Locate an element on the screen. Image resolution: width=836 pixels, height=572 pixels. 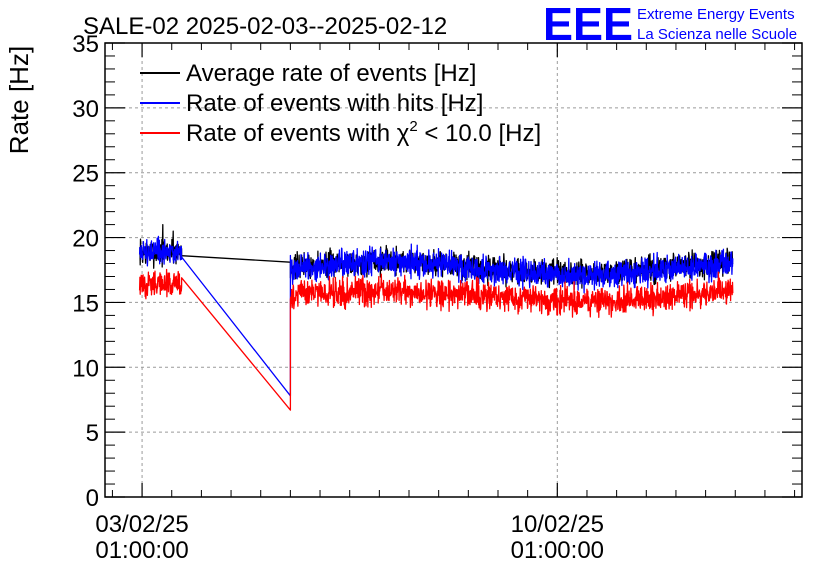
y-axis-label: Rate [Hz] is located at coordinates (19, 100).